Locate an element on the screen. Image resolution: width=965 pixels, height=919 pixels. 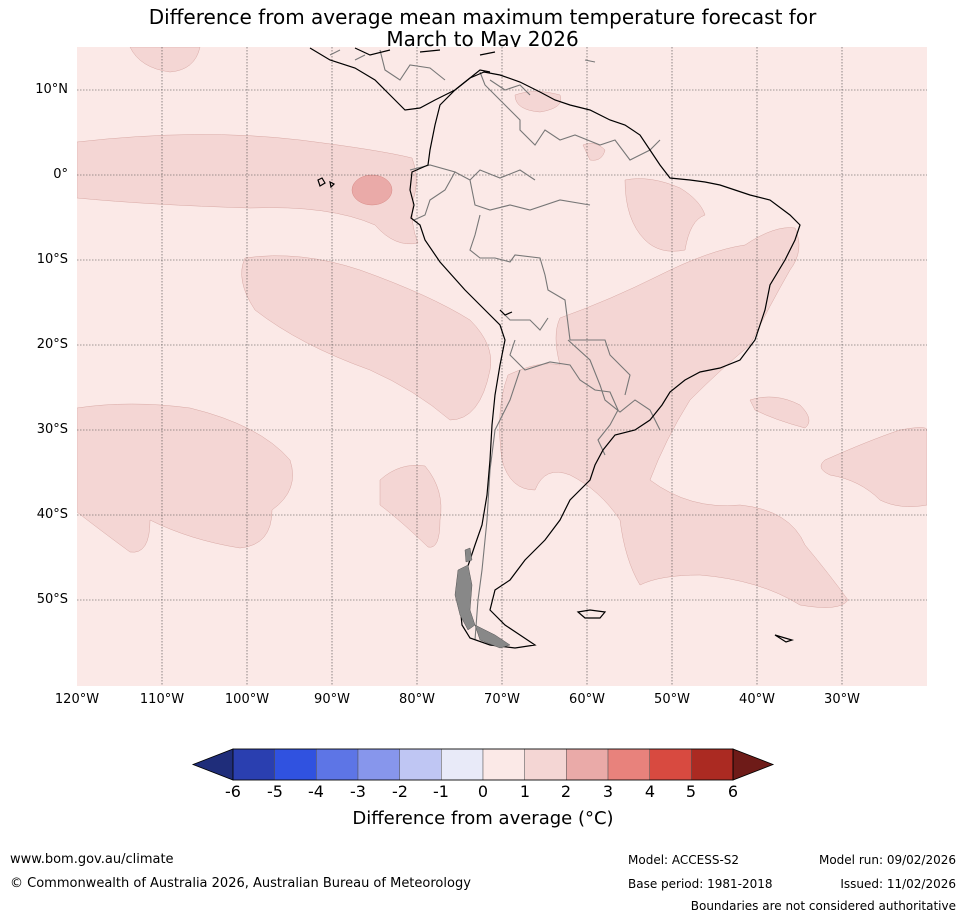
colorbar-title: Difference from average (°C) is located at coordinates (483, 818).